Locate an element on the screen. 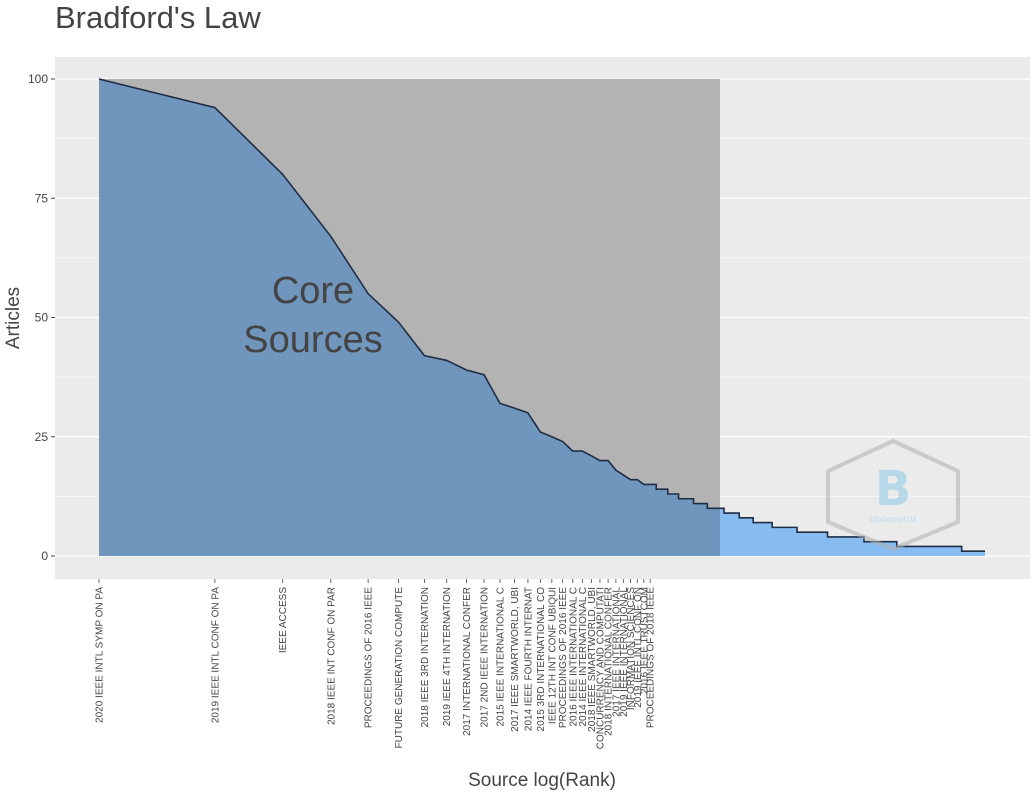  x-tick-label: 2014 IEEE FOURTH INTERNAT is located at coordinates (528, 659).